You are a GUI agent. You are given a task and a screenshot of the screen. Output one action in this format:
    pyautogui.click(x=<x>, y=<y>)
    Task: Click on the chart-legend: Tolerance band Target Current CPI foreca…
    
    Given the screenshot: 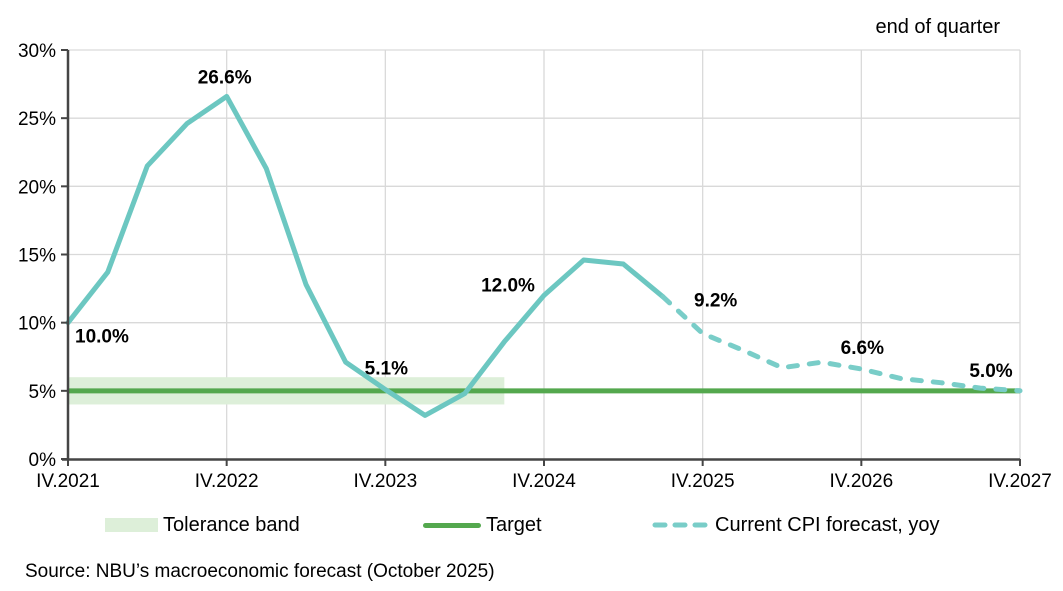 What is the action you would take?
    pyautogui.click(x=531, y=525)
    